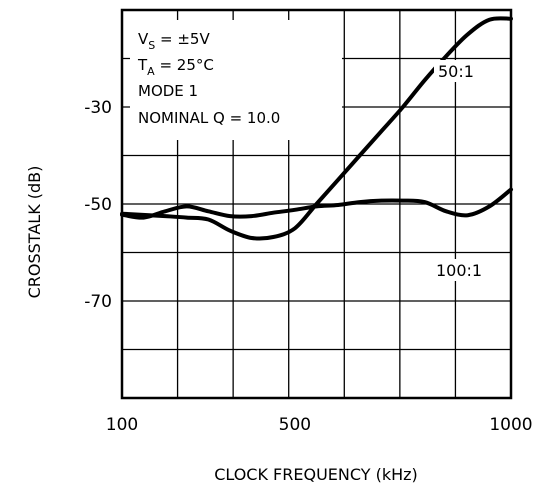 This screenshot has height=494, width=539. What do you see at coordinates (510, 425) in the screenshot?
I see `x-tick-label: 1000` at bounding box center [510, 425].